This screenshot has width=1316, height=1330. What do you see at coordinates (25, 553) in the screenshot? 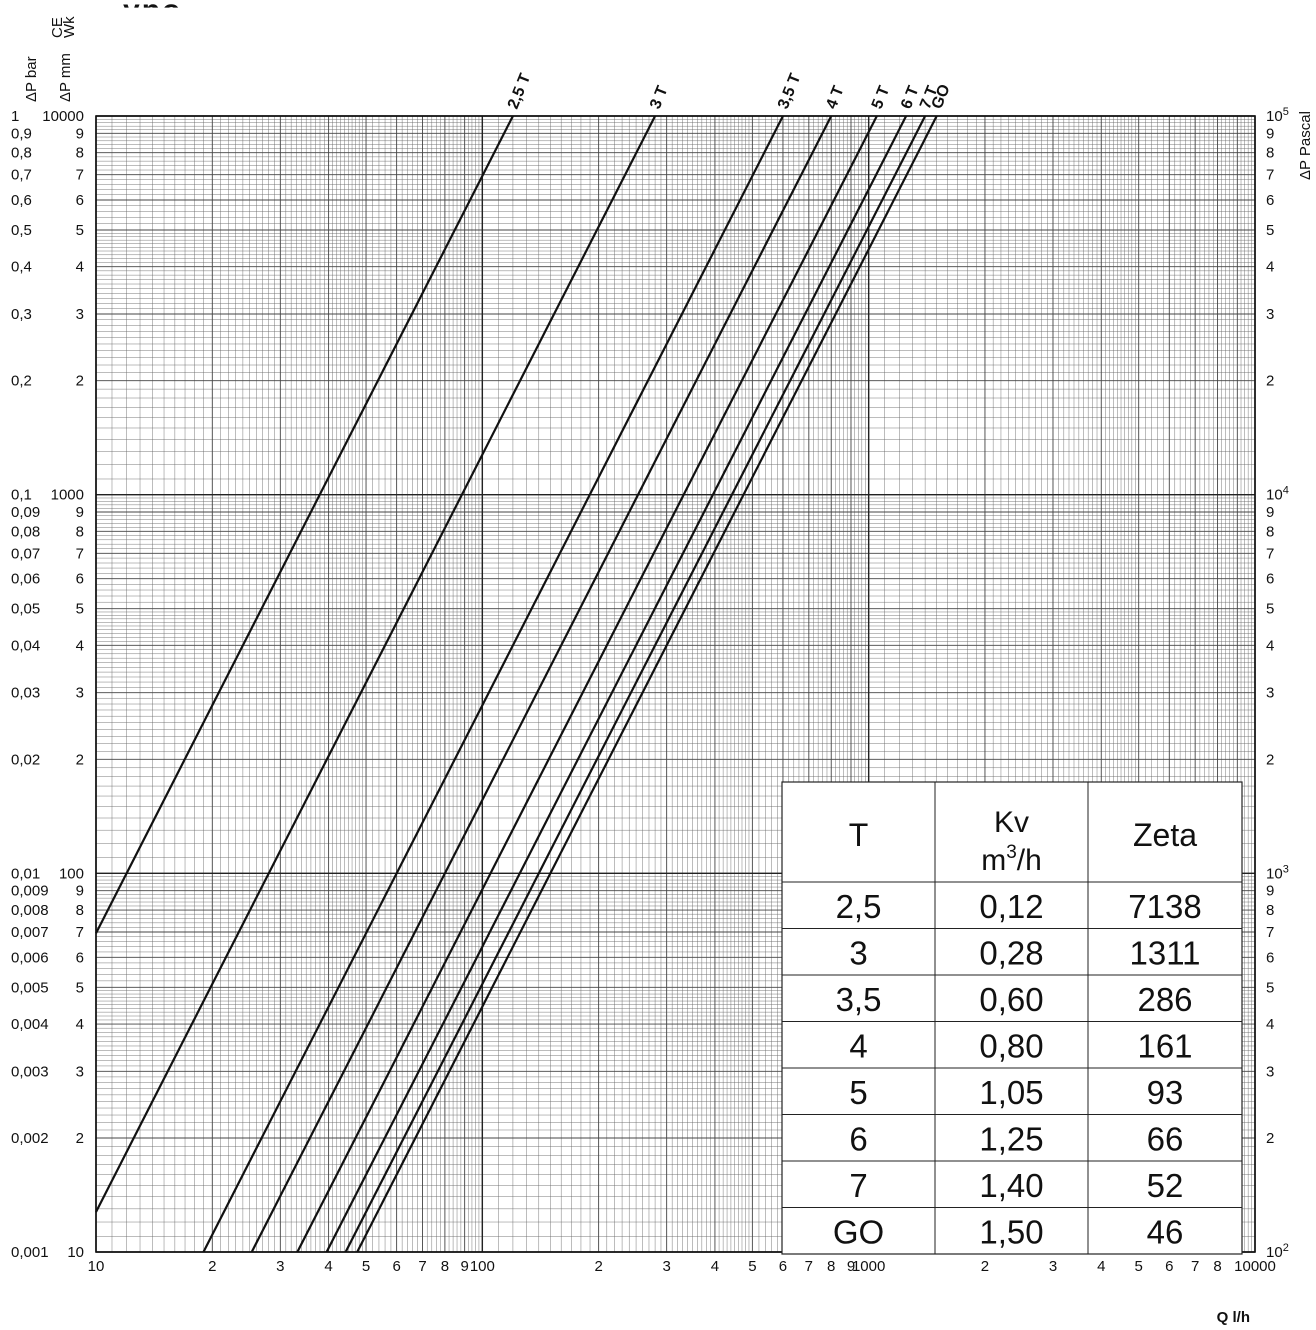
I see `y-bar-tick-label-12: 0,07` at bounding box center [25, 553].